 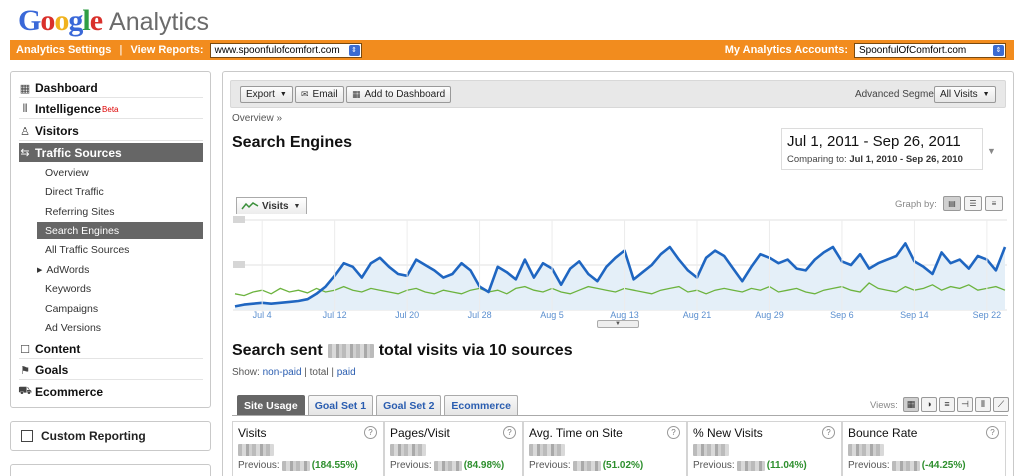 What do you see at coordinates (929, 404) in the screenshot?
I see `view-pie-button: ◑` at bounding box center [929, 404].